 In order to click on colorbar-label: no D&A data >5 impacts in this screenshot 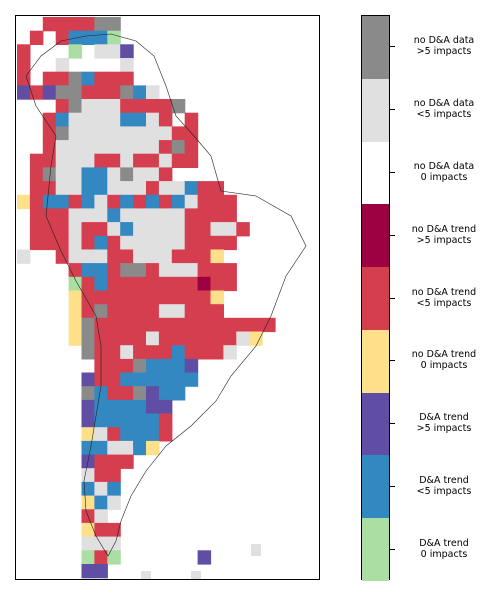, I will do `click(444, 46)`.